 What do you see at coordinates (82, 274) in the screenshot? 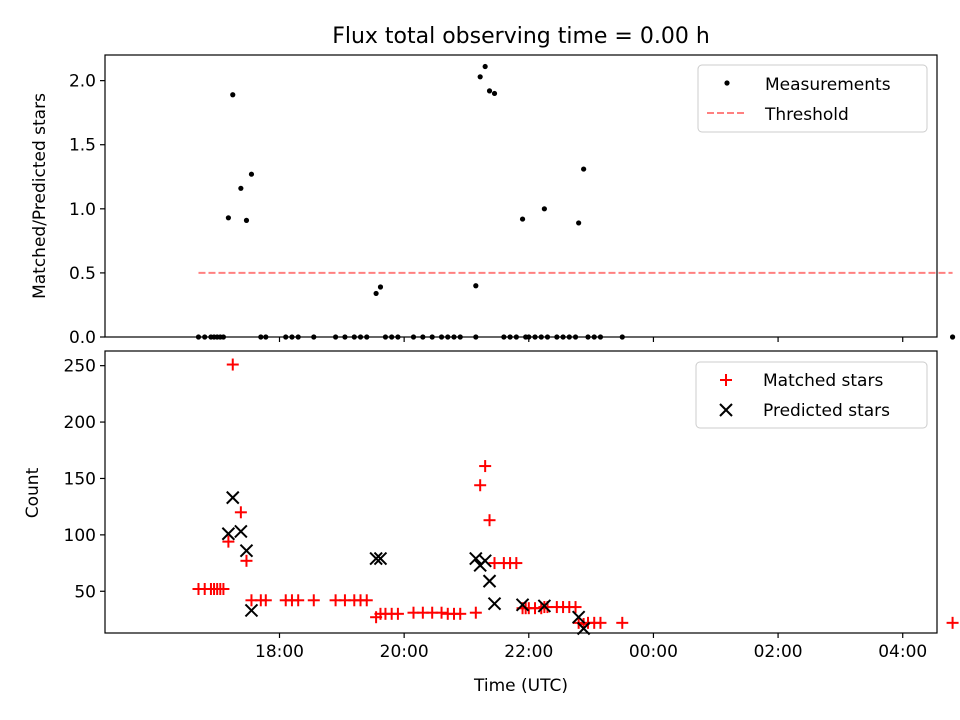
I see `ytick-label: 0.5` at bounding box center [82, 274].